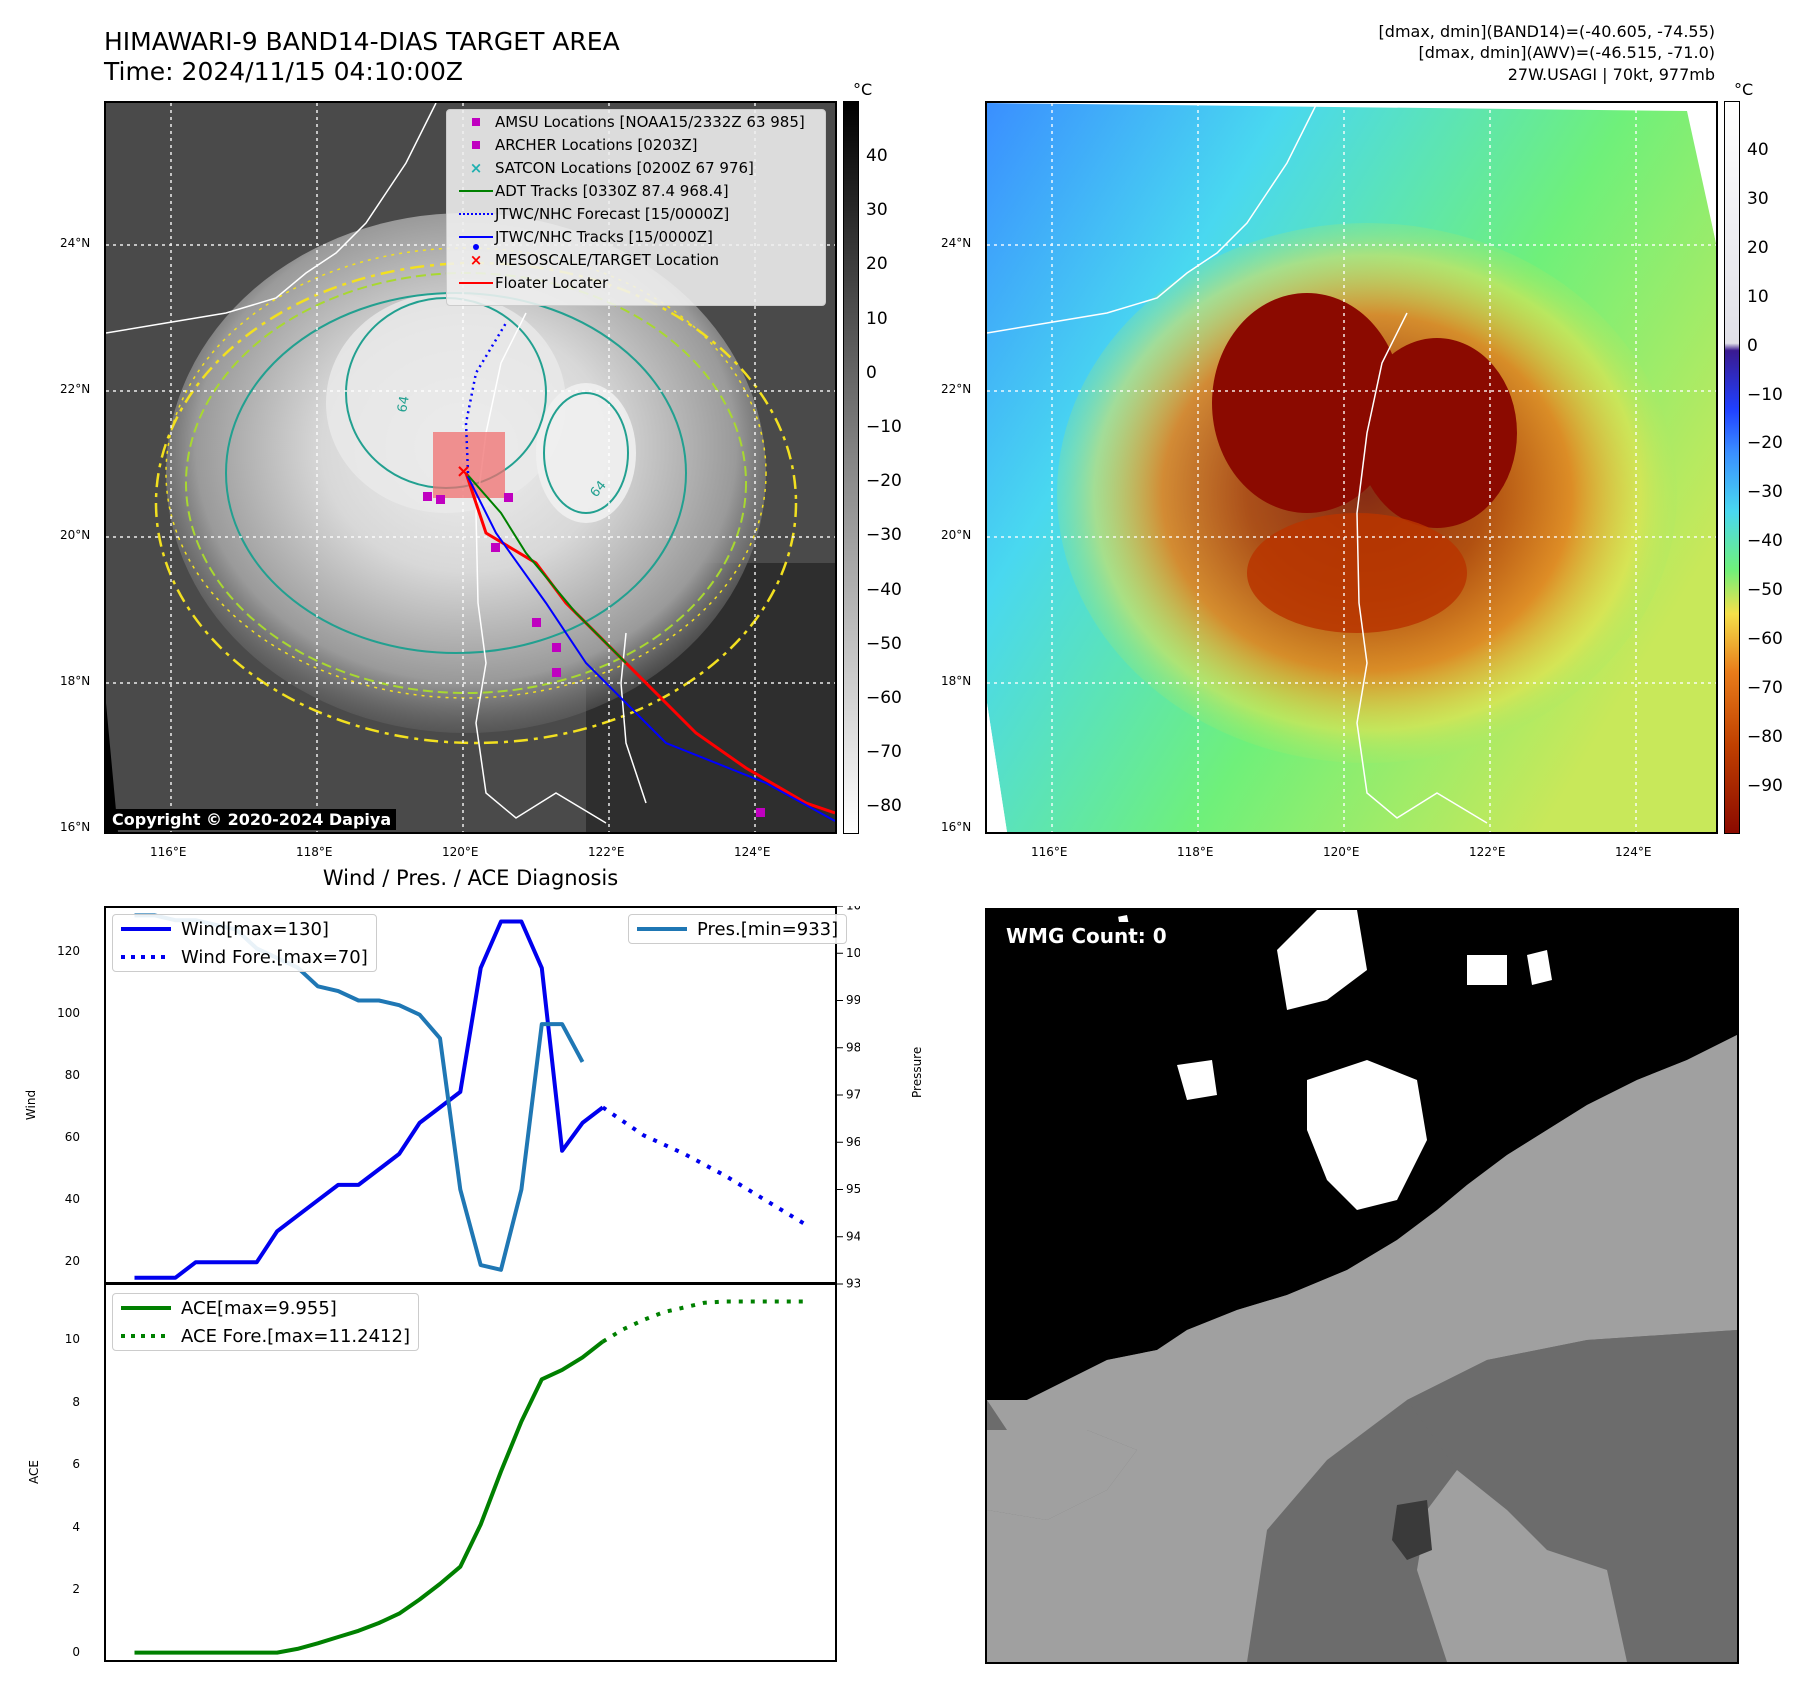 This screenshot has width=1797, height=1690. What do you see at coordinates (1765, 639) in the screenshot?
I see `awv-colorbar-tick: −60` at bounding box center [1765, 639].